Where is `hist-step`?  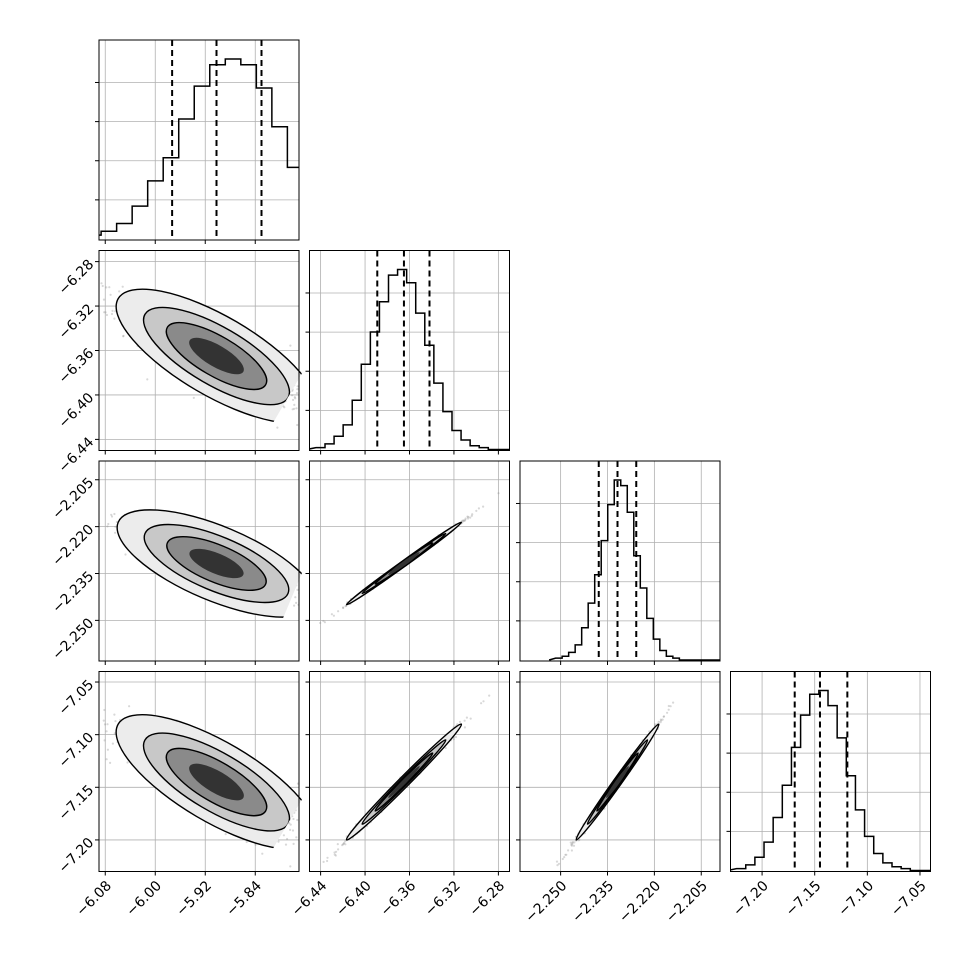 hist-step is located at coordinates (409, 359).